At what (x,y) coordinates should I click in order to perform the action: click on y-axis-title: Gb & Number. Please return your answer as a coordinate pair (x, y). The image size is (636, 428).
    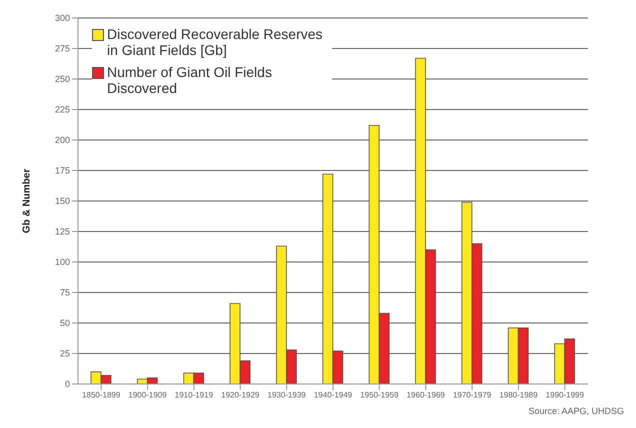
    Looking at the image, I should click on (27, 201).